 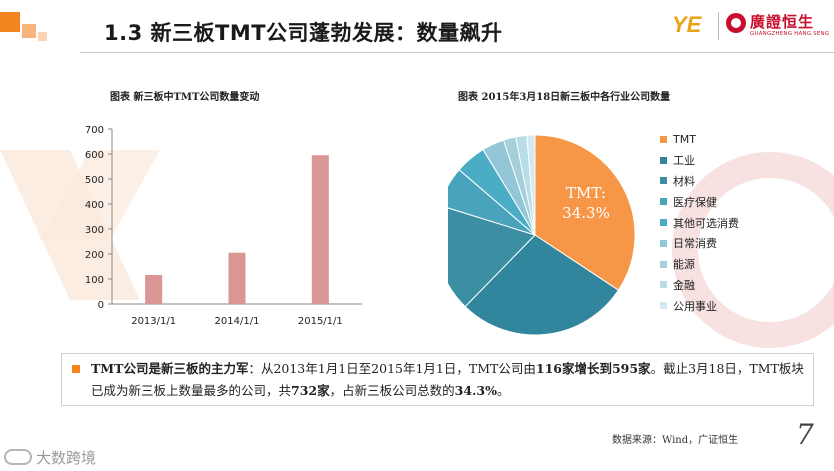 What do you see at coordinates (503, 390) in the screenshot?
I see `summary-part4: 。` at bounding box center [503, 390].